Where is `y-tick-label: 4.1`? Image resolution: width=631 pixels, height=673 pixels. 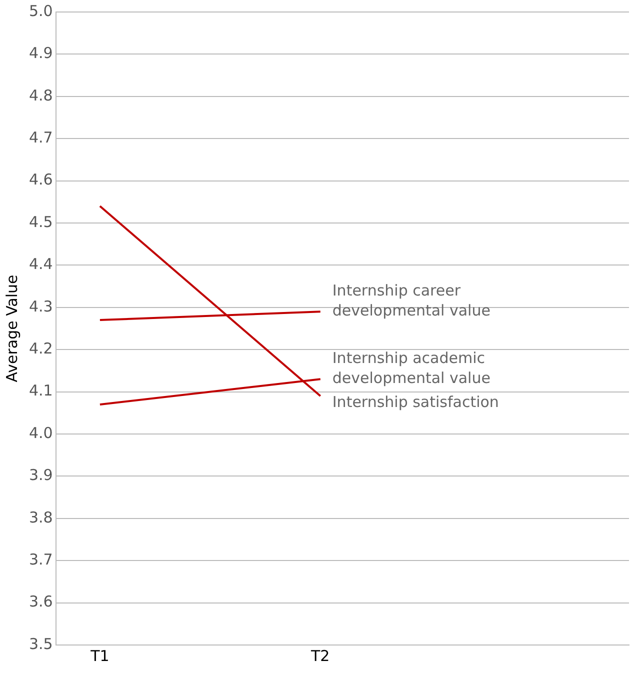
y-tick-label: 4.1 is located at coordinates (40, 391).